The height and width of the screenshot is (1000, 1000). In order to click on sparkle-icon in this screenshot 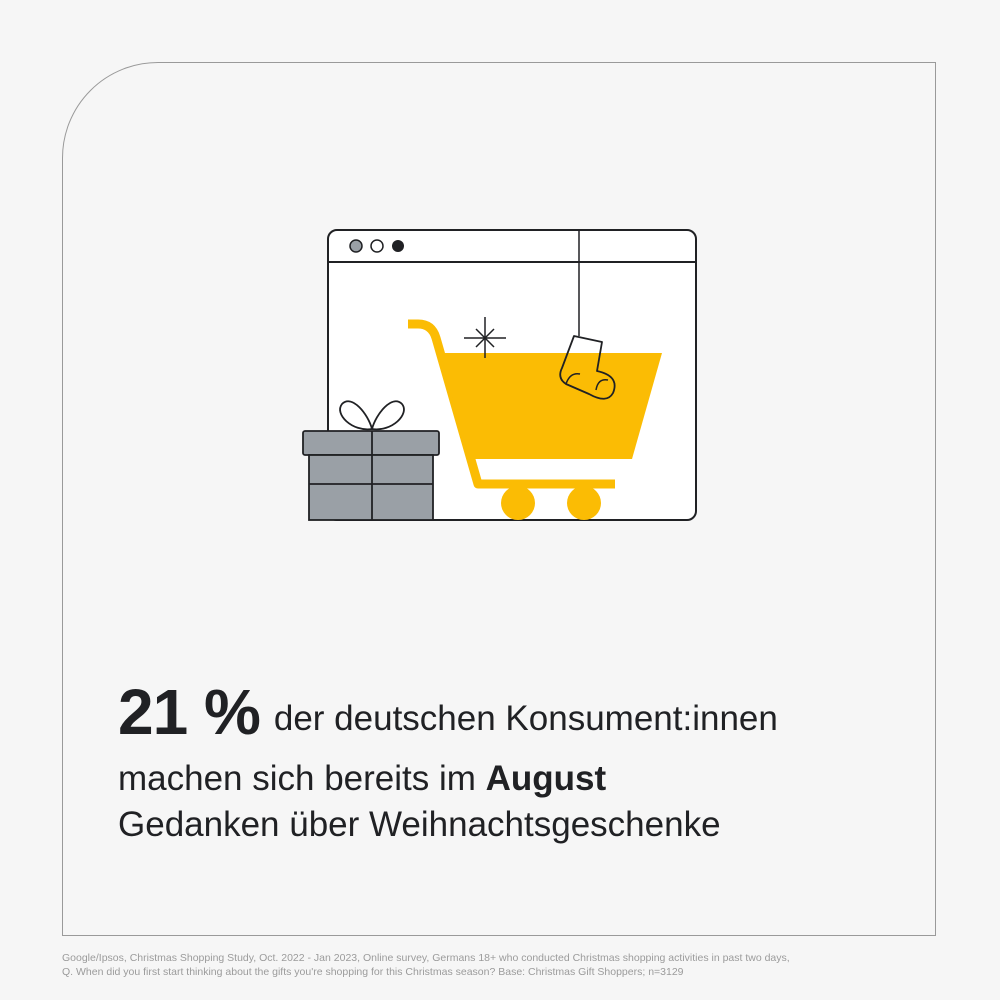, I will do `click(485, 337)`.